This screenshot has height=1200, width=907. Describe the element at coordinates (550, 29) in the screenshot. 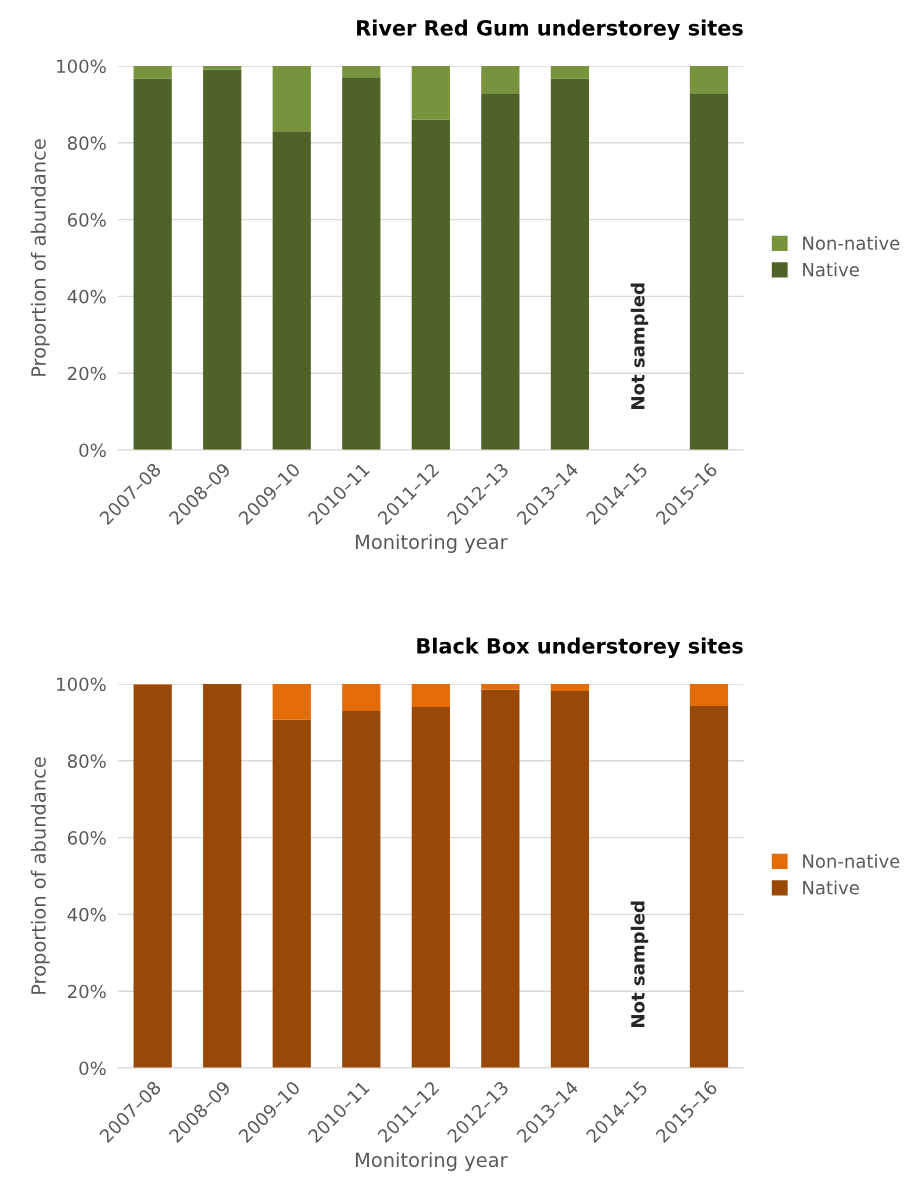

I see `chart-title: River Red Gum understorey sites` at that location.